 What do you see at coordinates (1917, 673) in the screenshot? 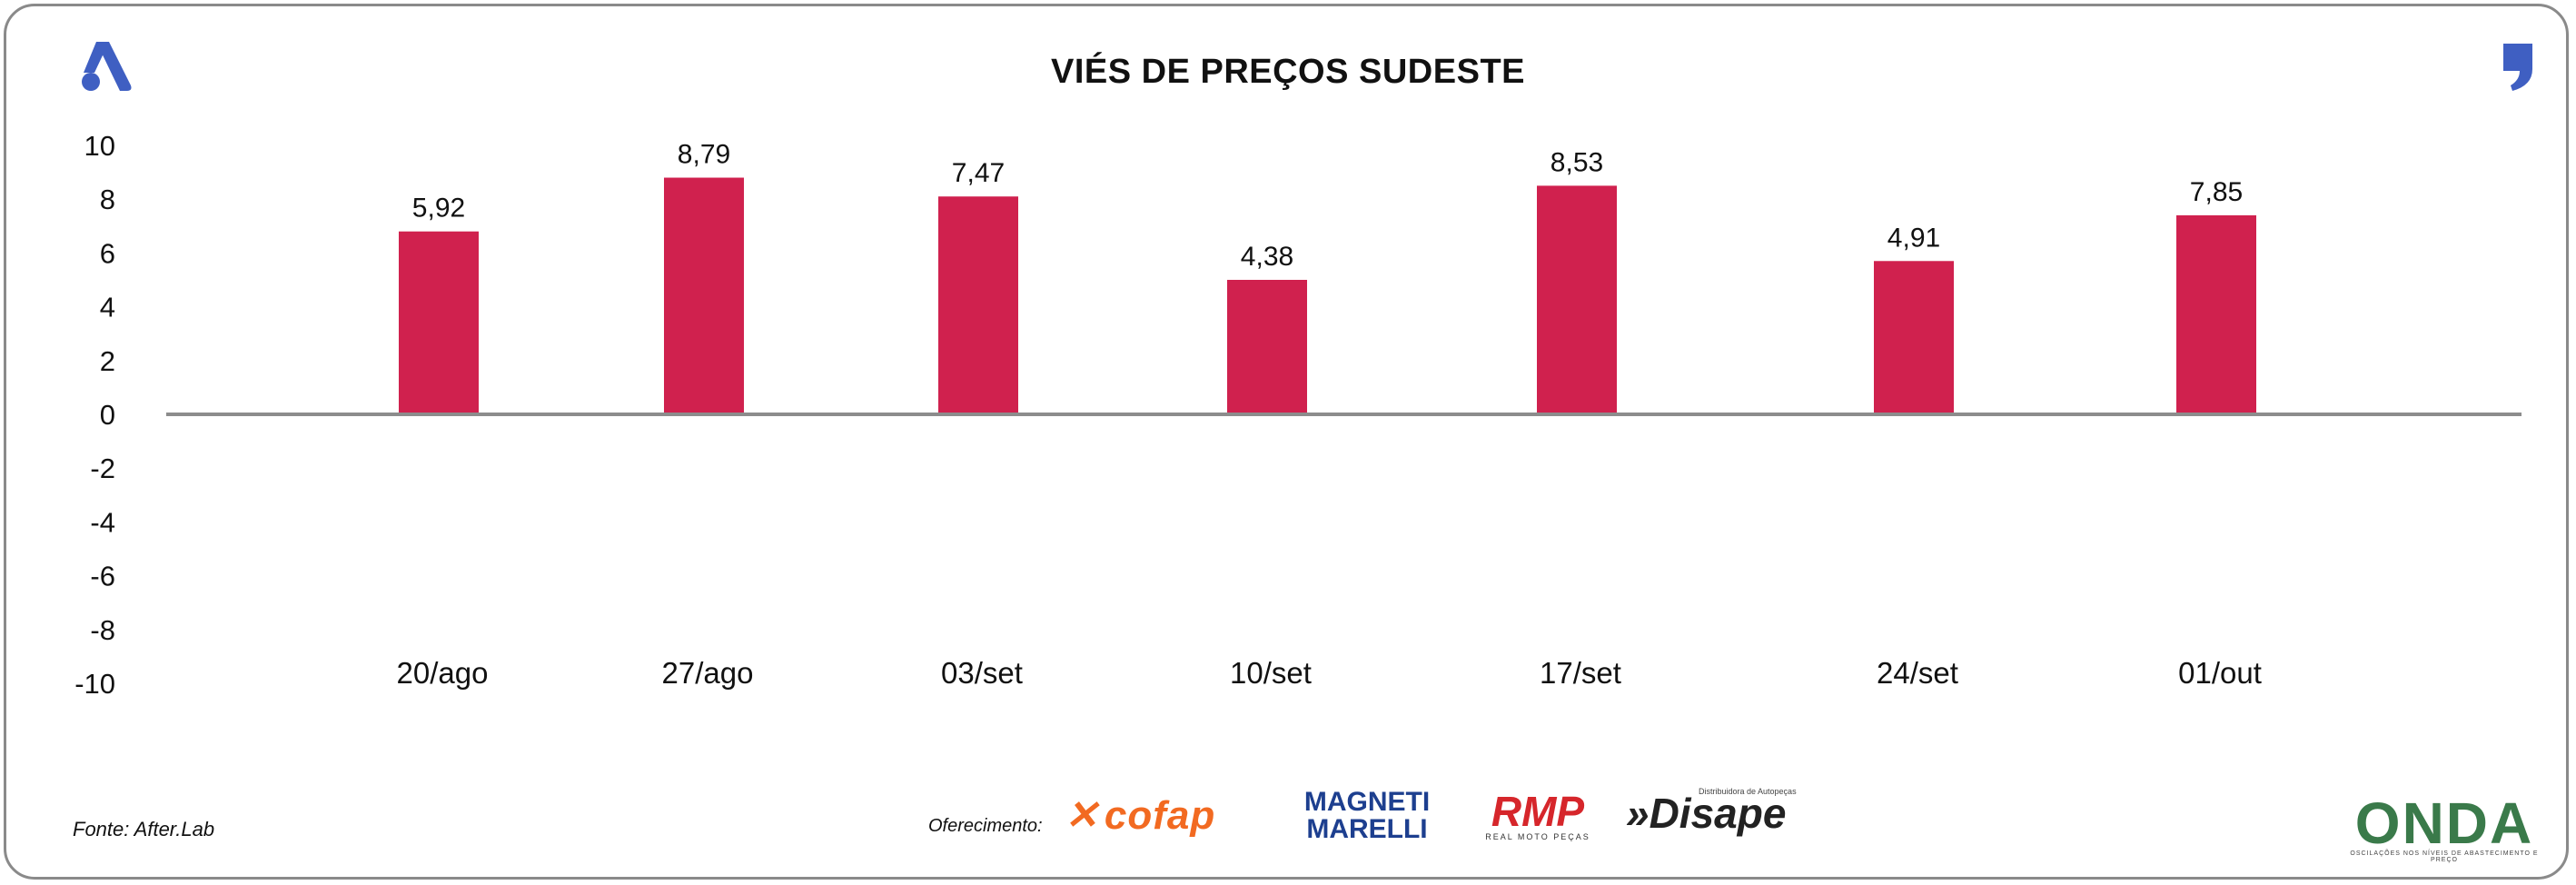
I see `x-category-label: 24/set` at bounding box center [1917, 673].